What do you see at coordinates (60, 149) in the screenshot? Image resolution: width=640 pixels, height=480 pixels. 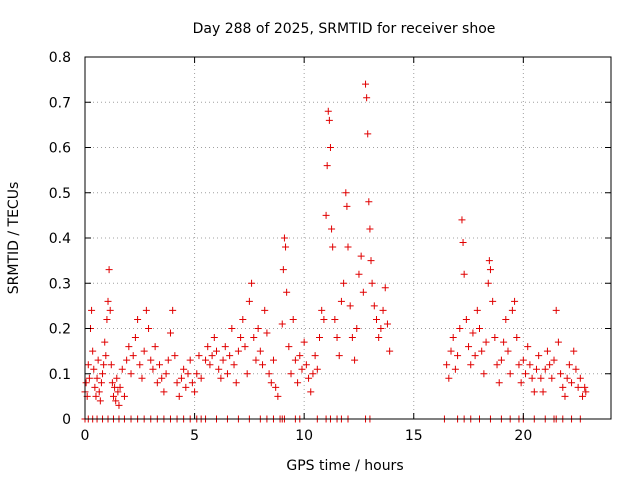 I see `y-tick-label: 0.6` at bounding box center [60, 149].